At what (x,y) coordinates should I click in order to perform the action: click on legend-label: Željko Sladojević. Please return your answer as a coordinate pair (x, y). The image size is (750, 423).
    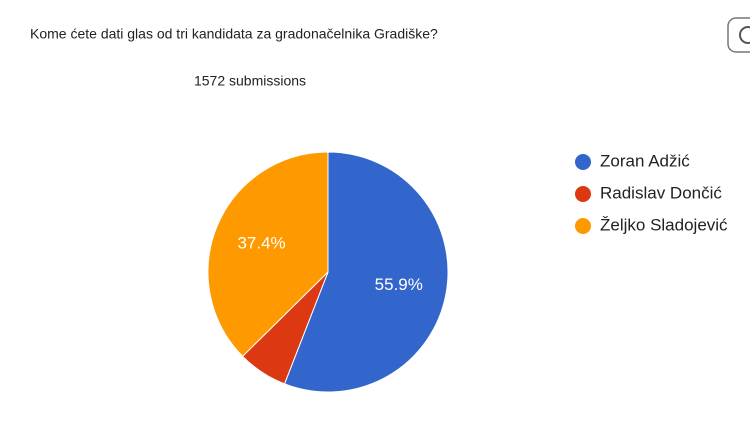
    Looking at the image, I should click on (664, 224).